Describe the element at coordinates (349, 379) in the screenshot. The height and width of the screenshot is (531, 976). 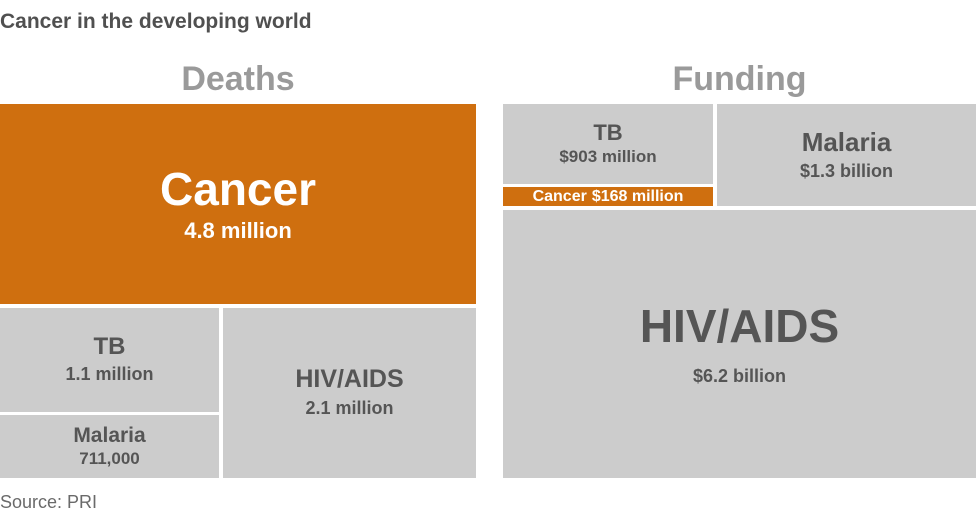
I see `deaths-hiv-name: HIV/AIDS` at that location.